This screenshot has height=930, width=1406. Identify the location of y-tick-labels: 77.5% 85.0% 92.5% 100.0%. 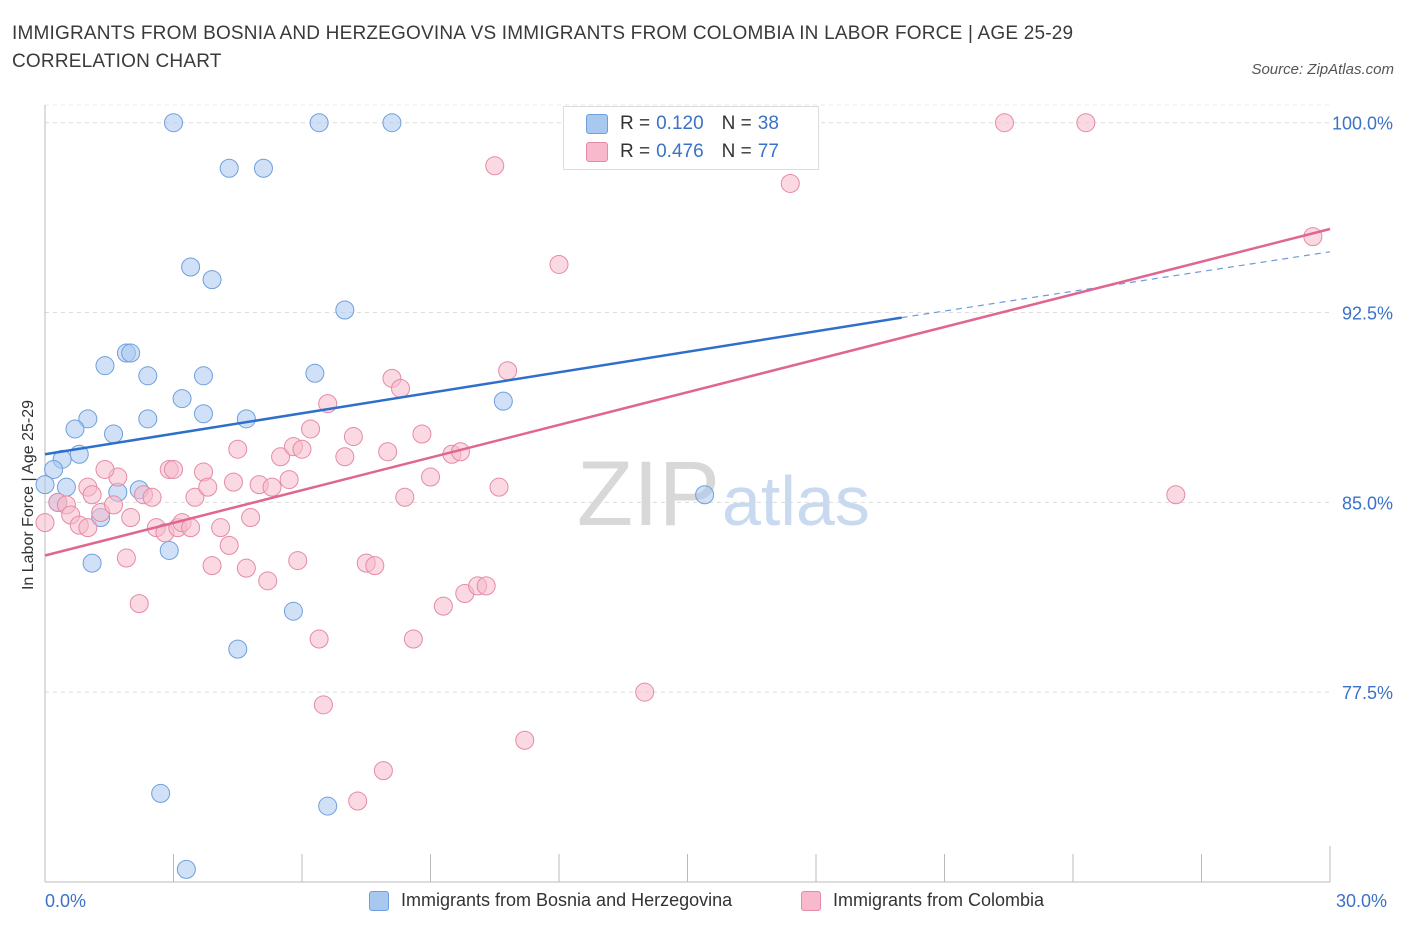
(1362, 408).